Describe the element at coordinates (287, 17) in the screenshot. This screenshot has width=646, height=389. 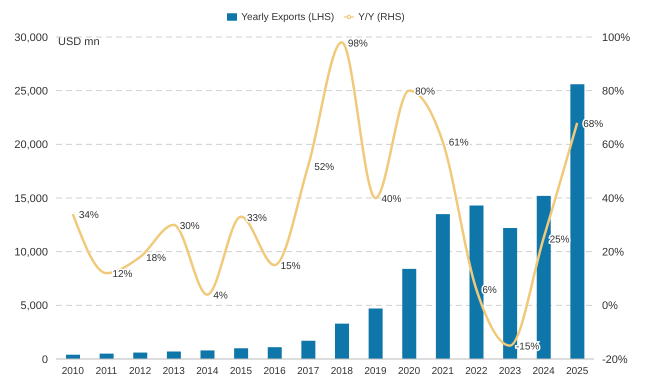
I see `legend-label: Yearly Exports (LHS)` at that location.